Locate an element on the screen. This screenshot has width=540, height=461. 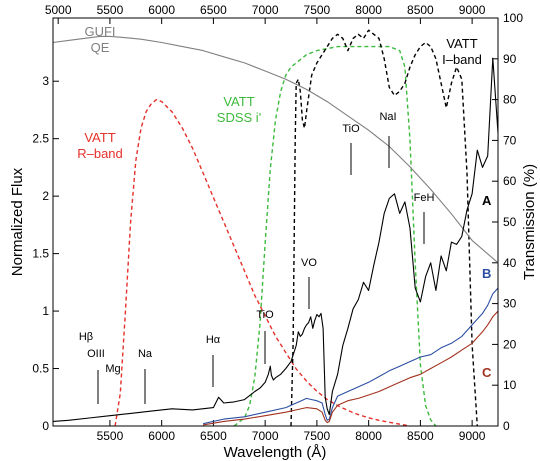
na-label: Na is located at coordinates (145, 354).